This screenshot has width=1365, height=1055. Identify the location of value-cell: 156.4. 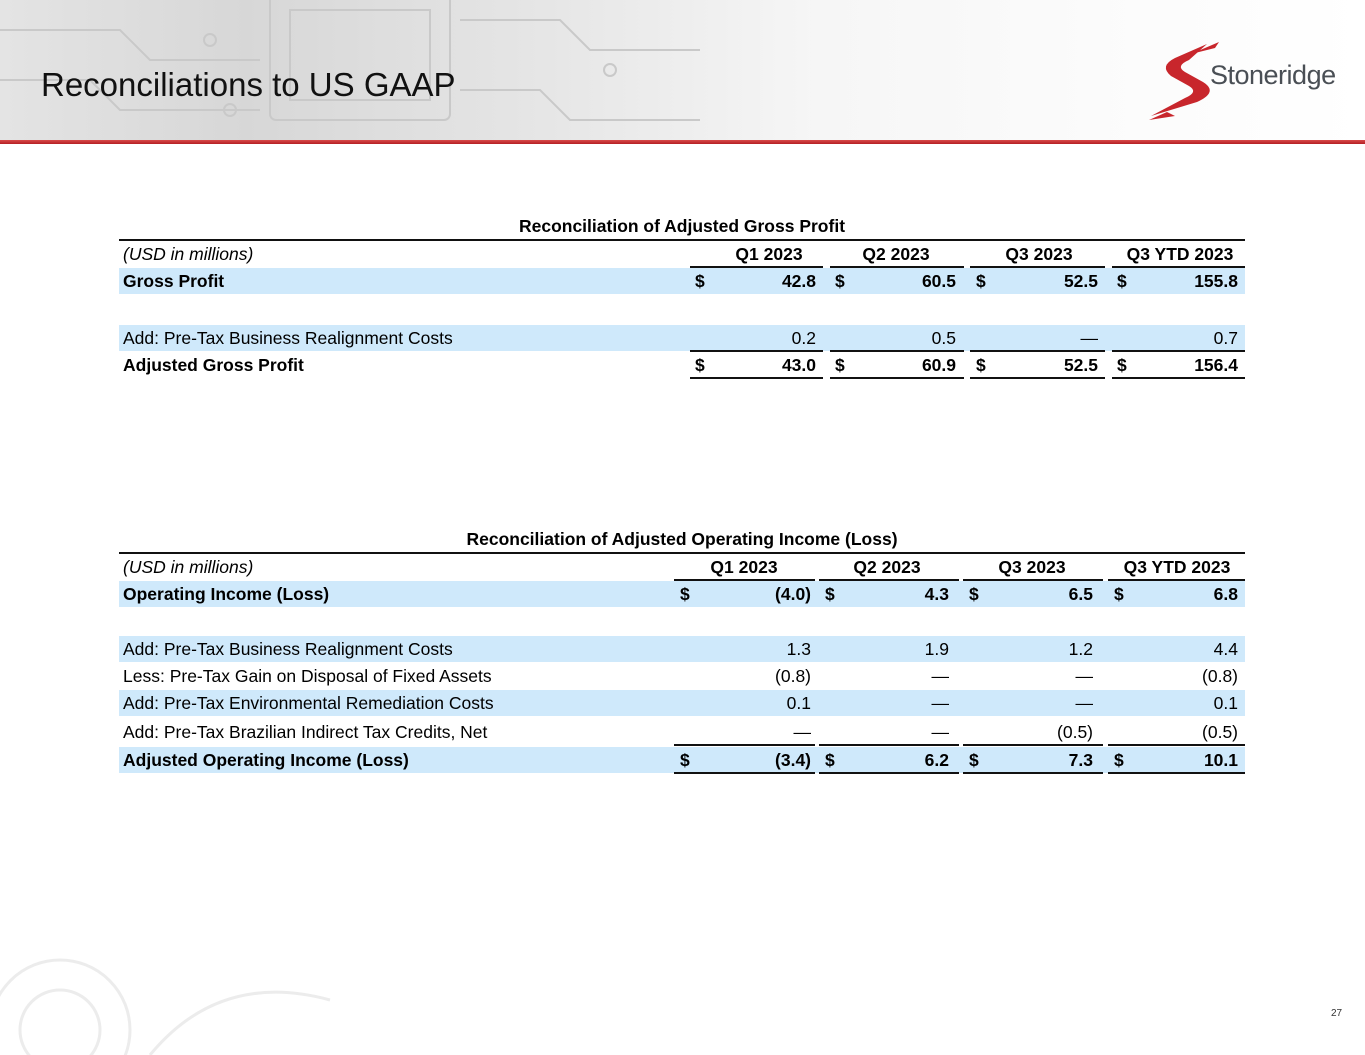
(1216, 365).